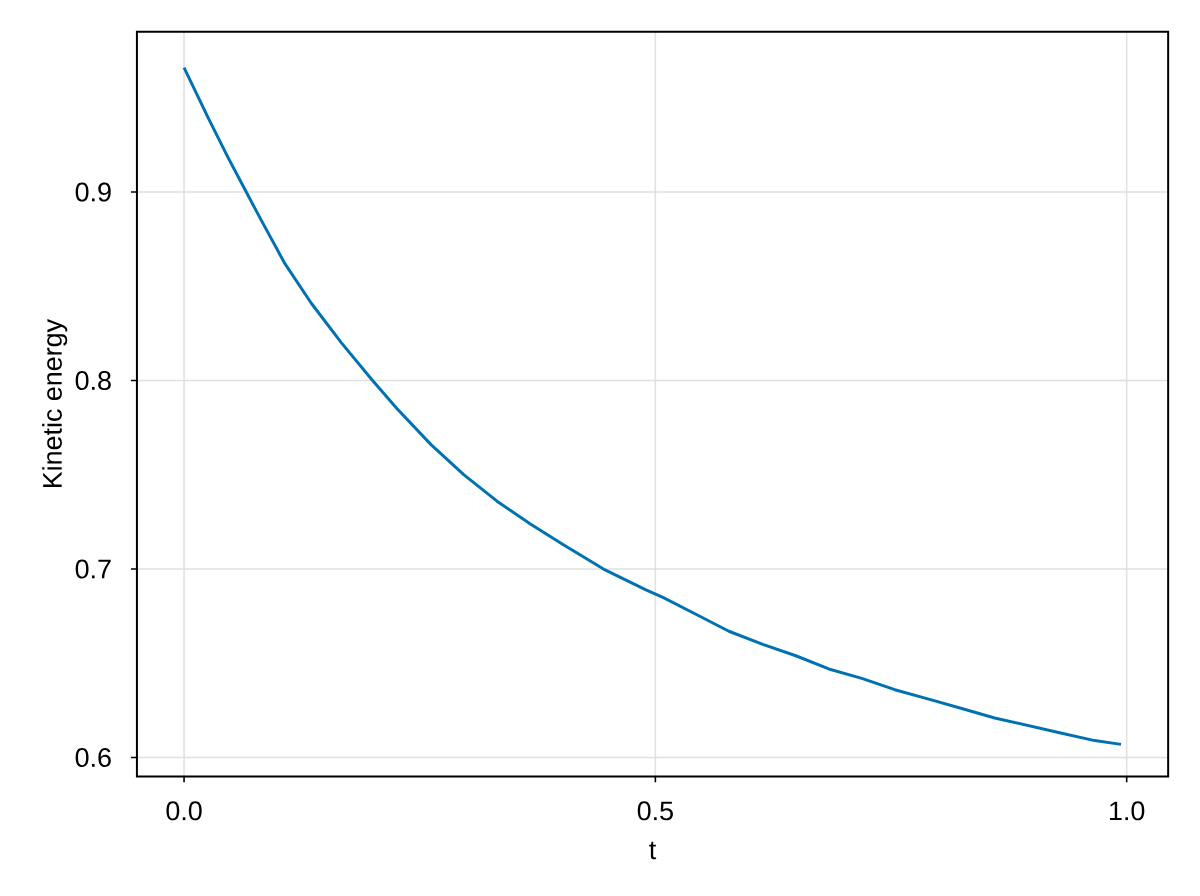  What do you see at coordinates (93, 569) in the screenshot?
I see `y-tick-label: 0.7` at bounding box center [93, 569].